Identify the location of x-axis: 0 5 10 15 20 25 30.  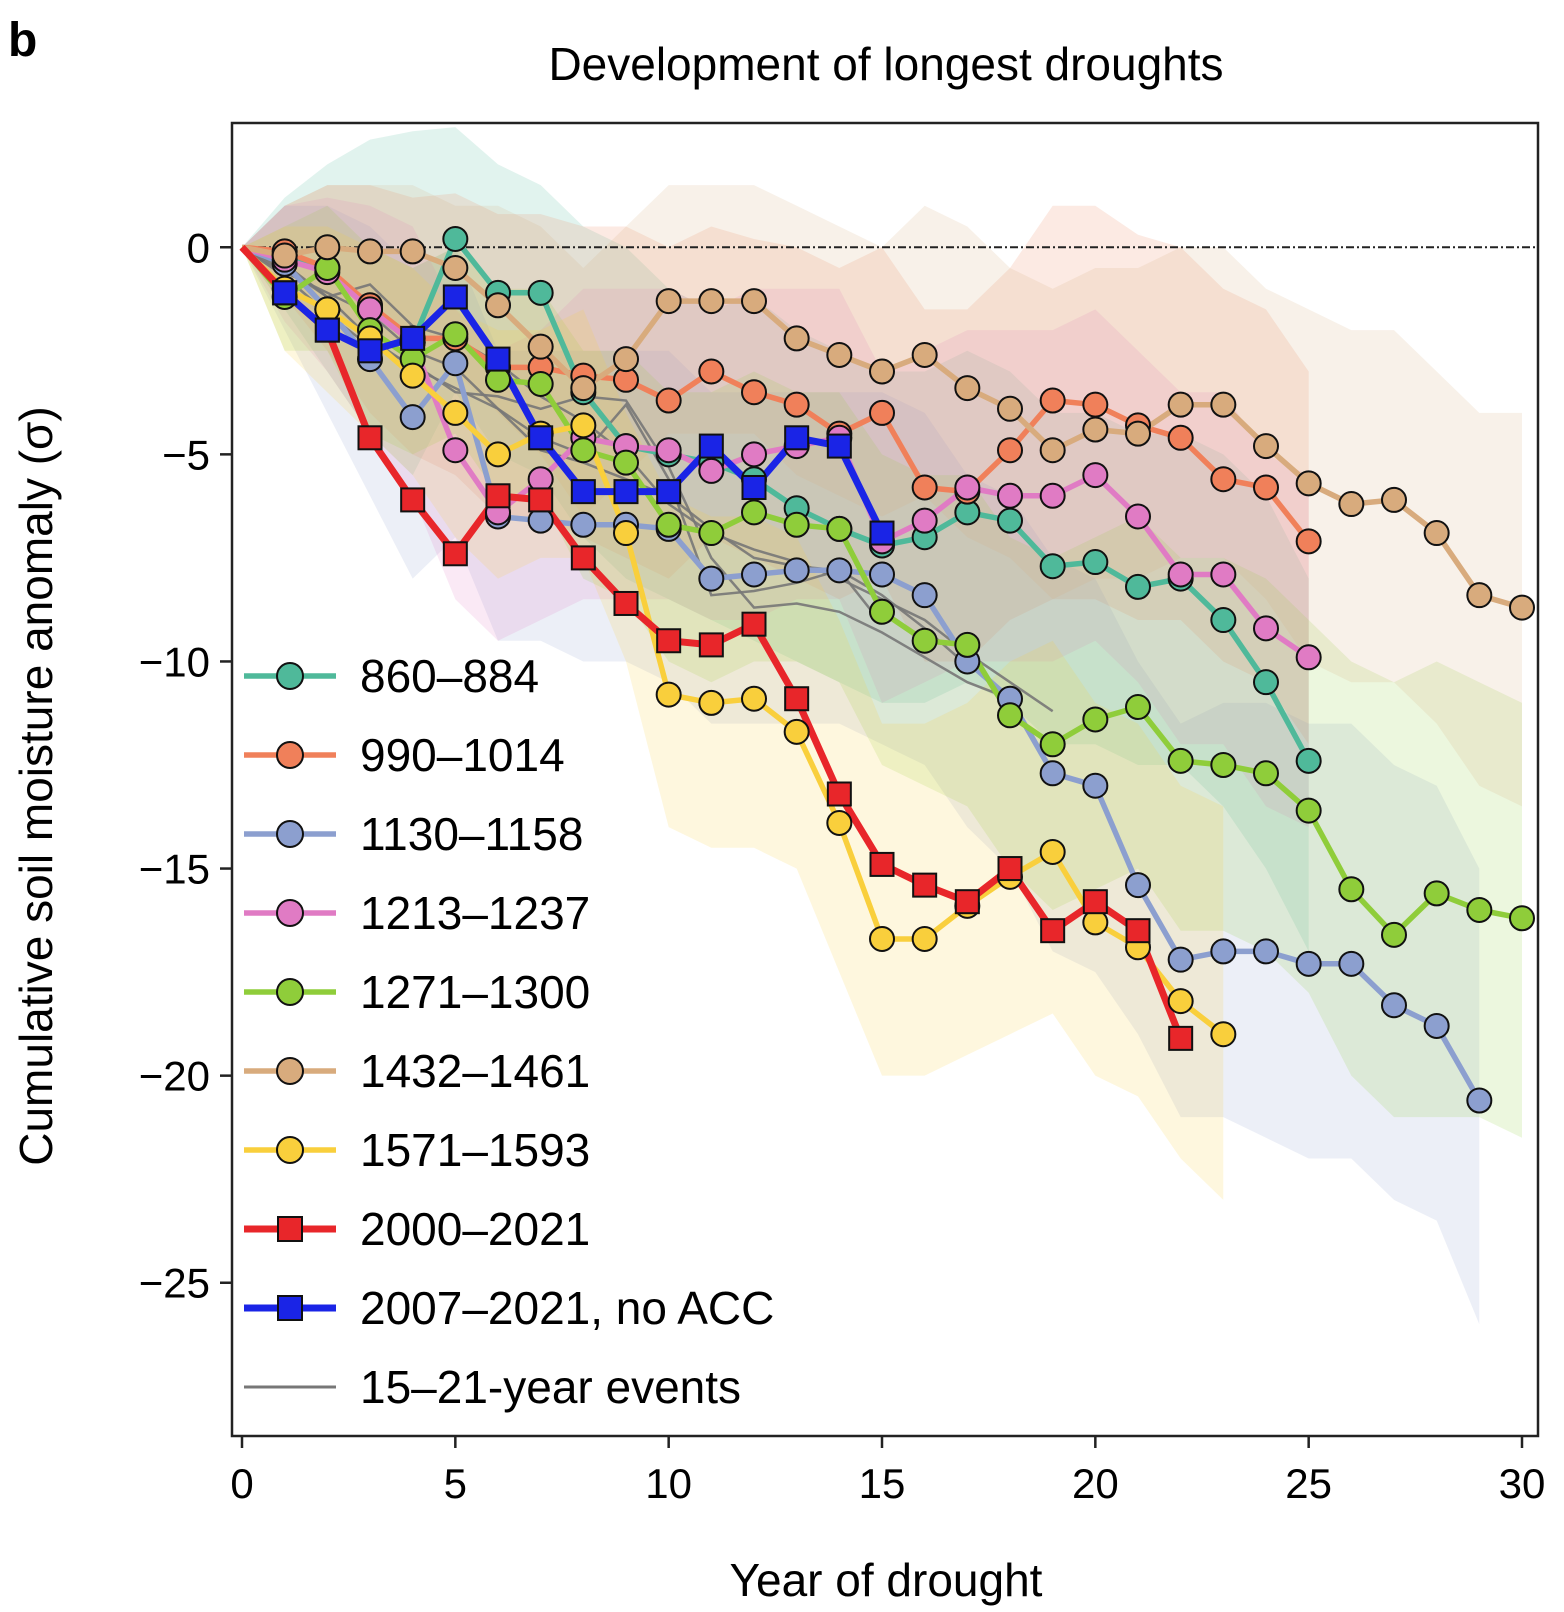
(887, 1471).